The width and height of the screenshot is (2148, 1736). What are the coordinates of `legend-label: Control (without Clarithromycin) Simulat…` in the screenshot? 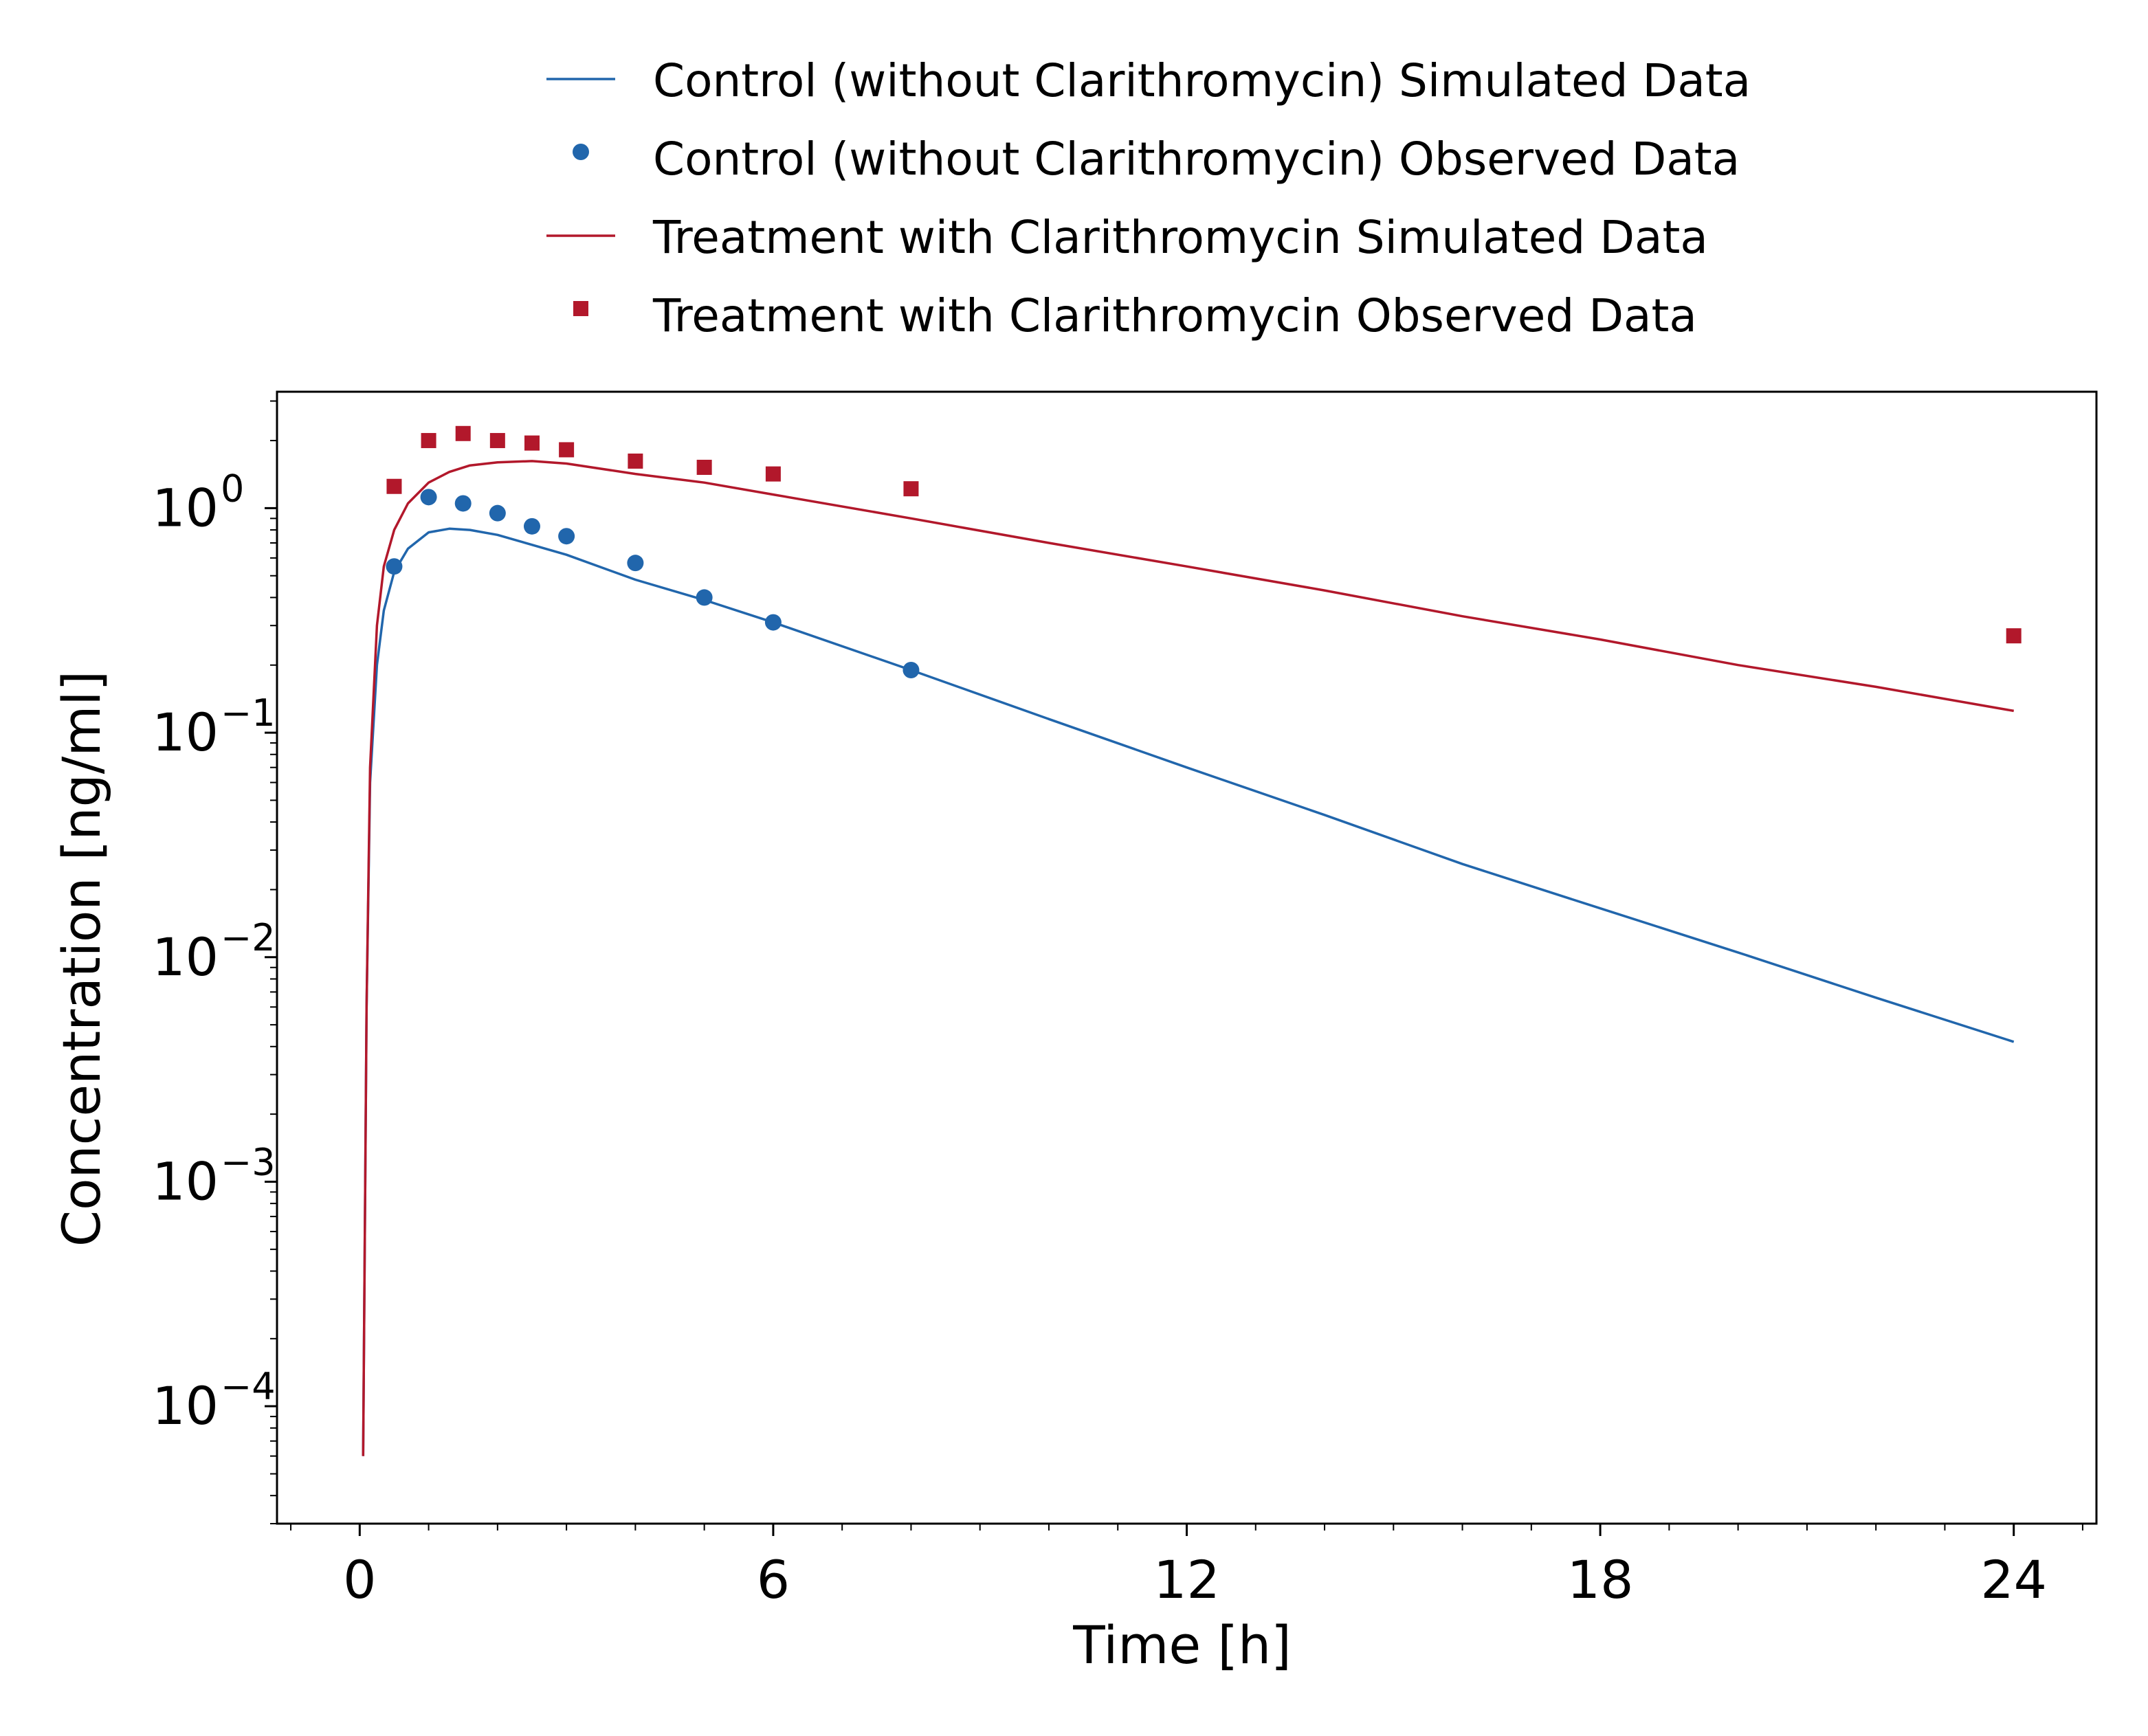 It's located at (1202, 80).